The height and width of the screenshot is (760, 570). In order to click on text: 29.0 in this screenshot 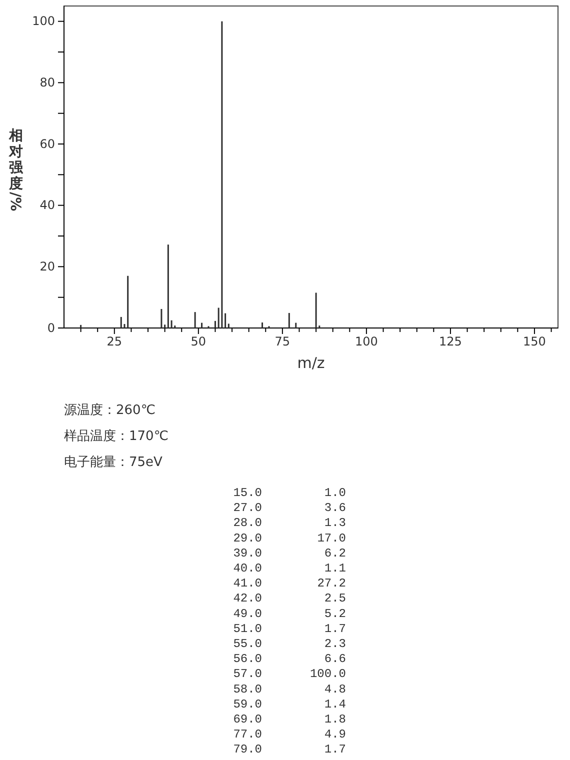, I will do `click(247, 538)`.